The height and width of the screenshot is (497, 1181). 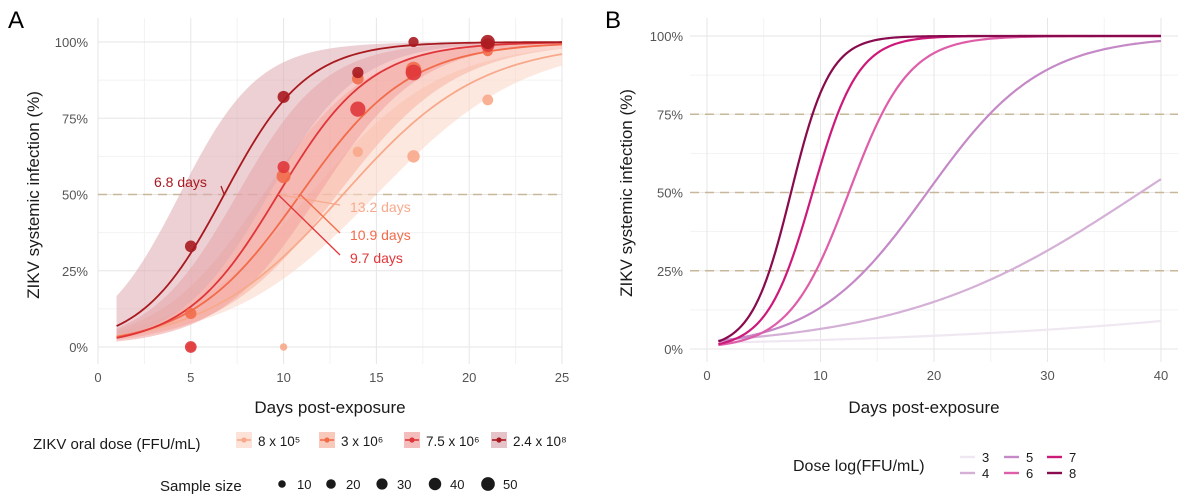 What do you see at coordinates (510, 484) in the screenshot?
I see `size-legend-label: 50` at bounding box center [510, 484].